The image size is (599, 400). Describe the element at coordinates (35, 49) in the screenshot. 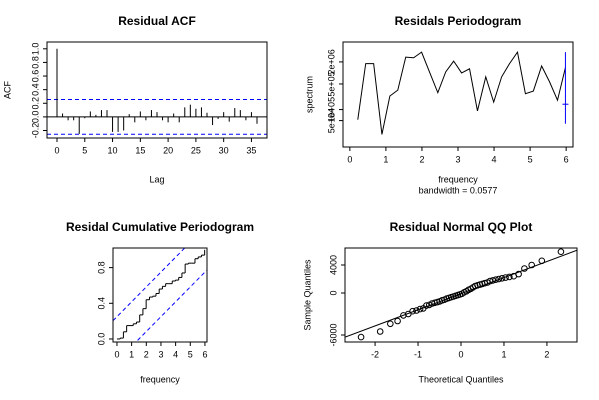

I see `y-tick-label: 1.0` at that location.